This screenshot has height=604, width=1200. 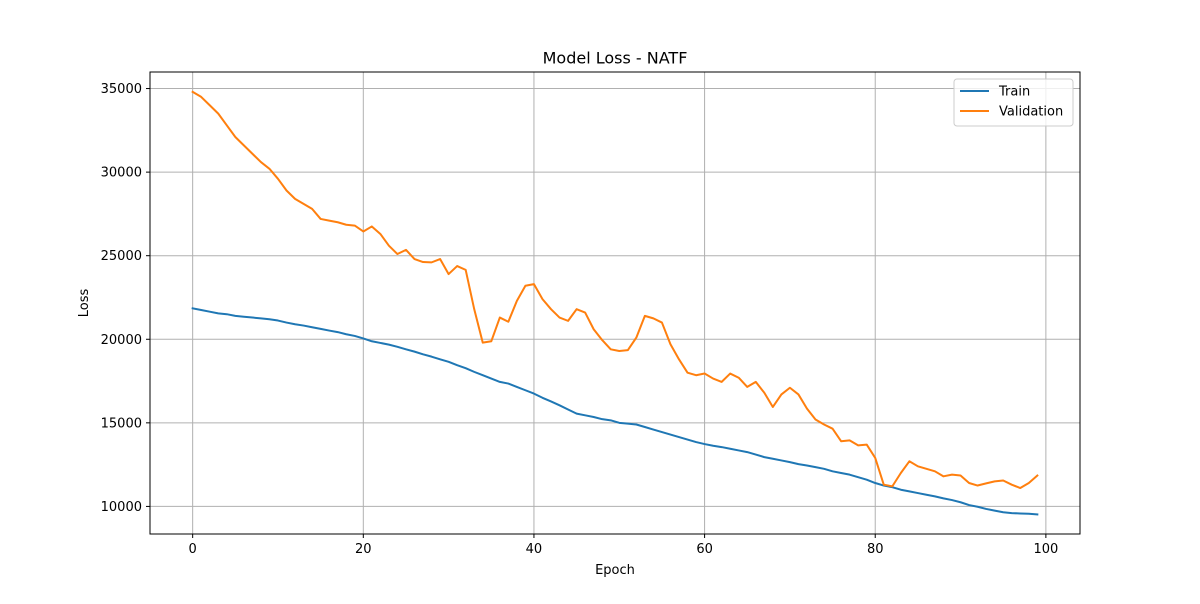 What do you see at coordinates (121, 340) in the screenshot?
I see `y-tick-label: 20000` at bounding box center [121, 340].